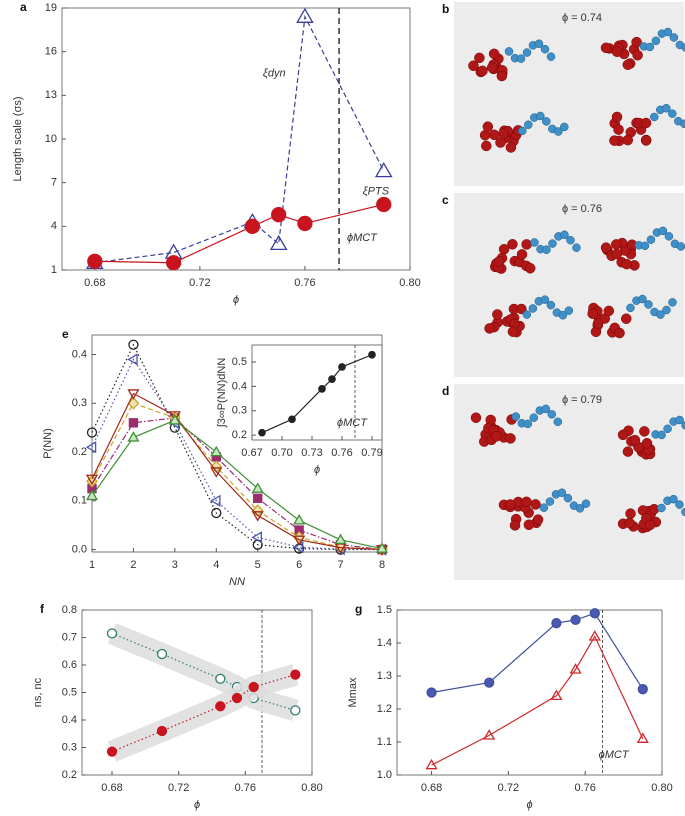 Image resolution: width=685 pixels, height=816 pixels. What do you see at coordinates (384, 709) in the screenshot?
I see `y-tick-label: 1.2` at bounding box center [384, 709].